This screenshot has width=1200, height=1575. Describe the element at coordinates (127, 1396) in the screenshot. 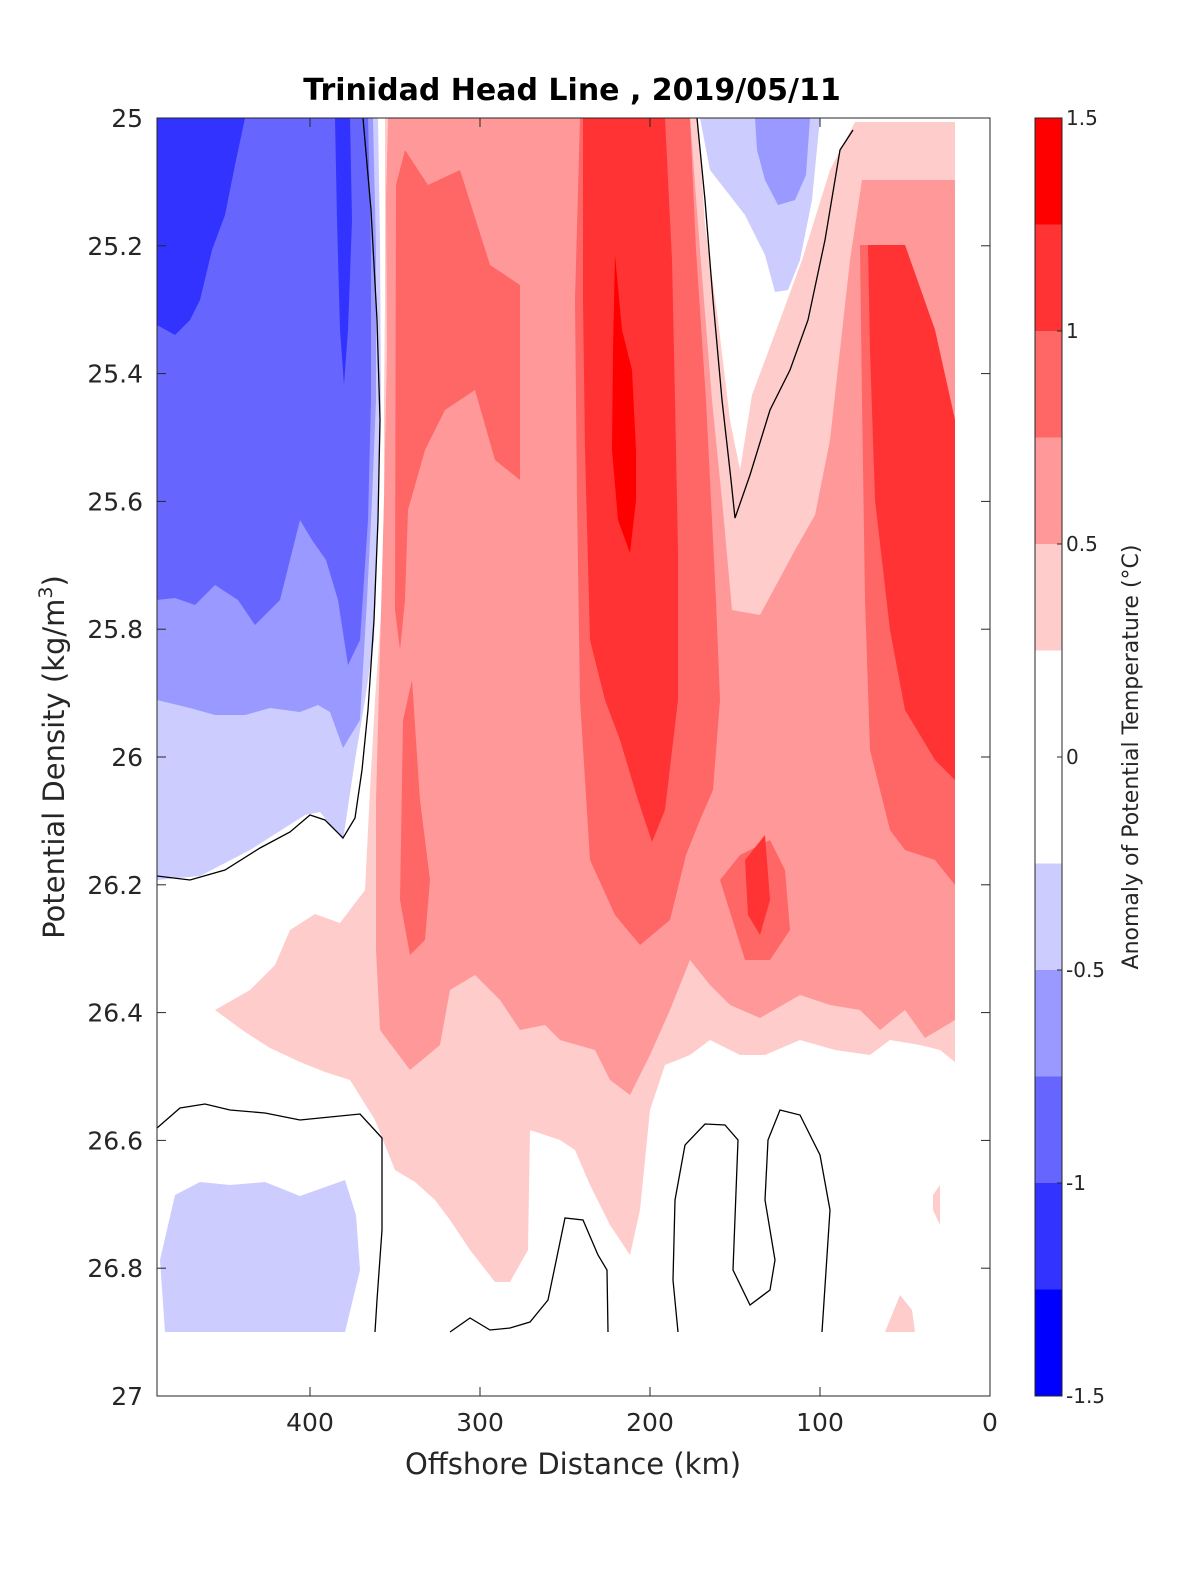

I see `y-tick-label: 27` at that location.